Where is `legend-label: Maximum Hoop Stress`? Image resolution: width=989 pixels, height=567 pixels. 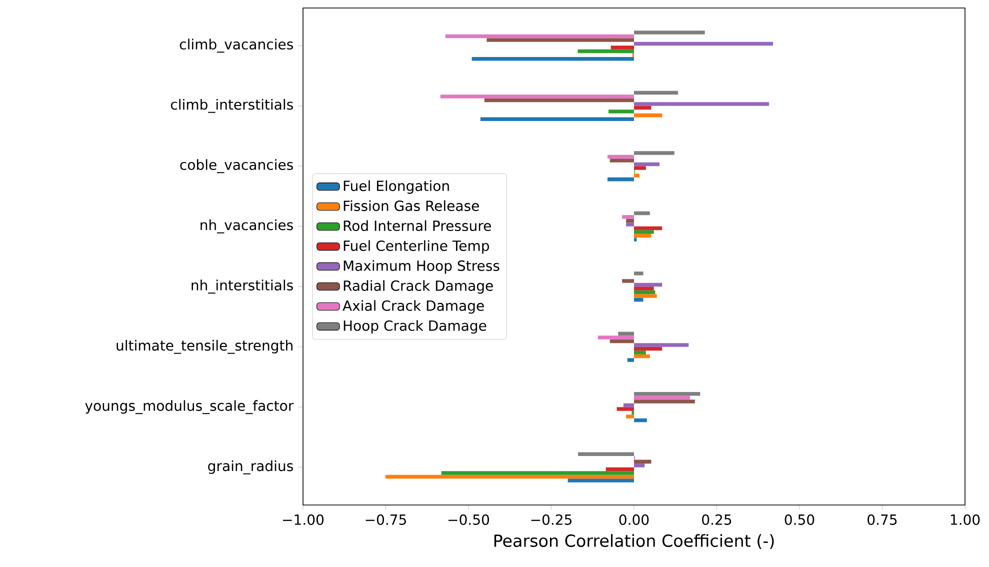 legend-label: Maximum Hoop Stress is located at coordinates (422, 267).